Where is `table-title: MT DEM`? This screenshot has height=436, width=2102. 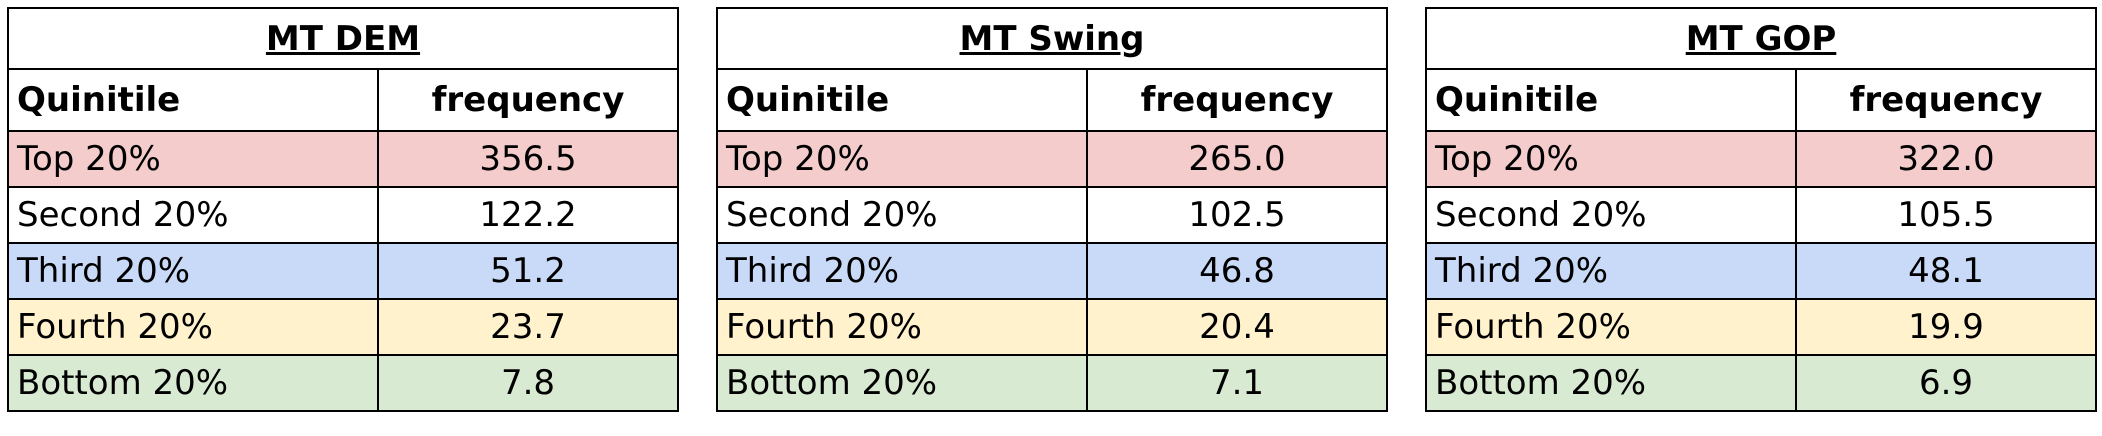 table-title: MT DEM is located at coordinates (343, 38).